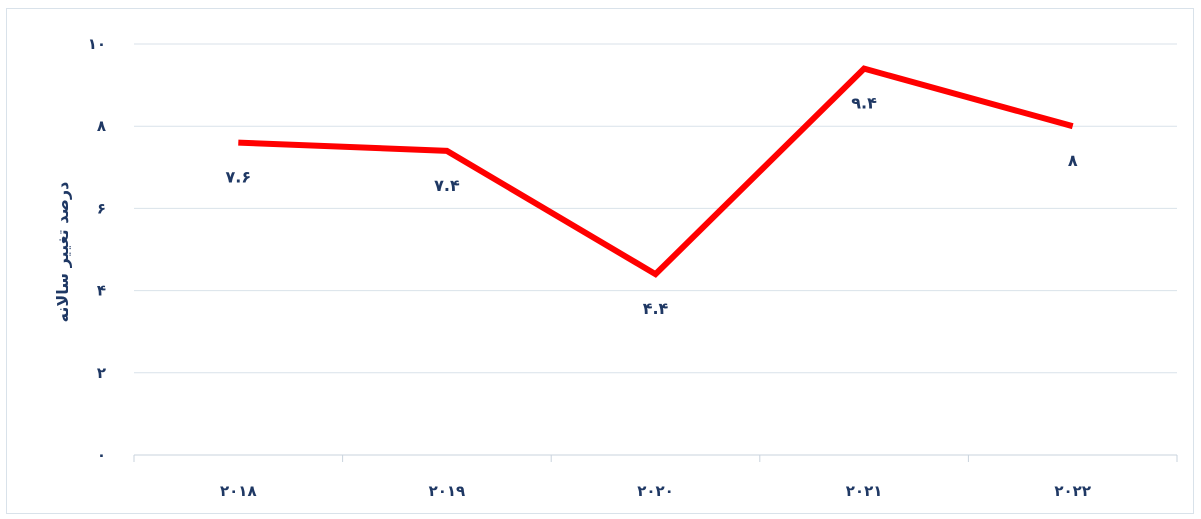 The height and width of the screenshot is (519, 1201). What do you see at coordinates (97, 249) in the screenshot?
I see `y-axis-ticks: ۰ ۲ ۴ ۶ ۸ ۱۰` at bounding box center [97, 249].